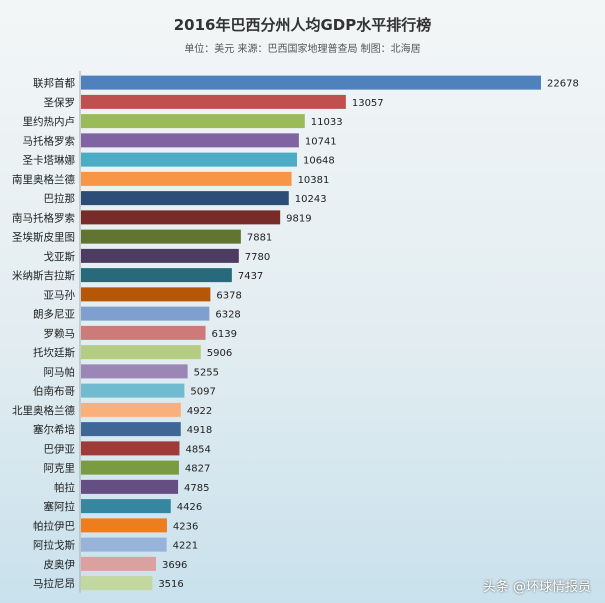 This screenshot has width=605, height=603. I want to click on category-label: 阿克里, so click(60, 469).